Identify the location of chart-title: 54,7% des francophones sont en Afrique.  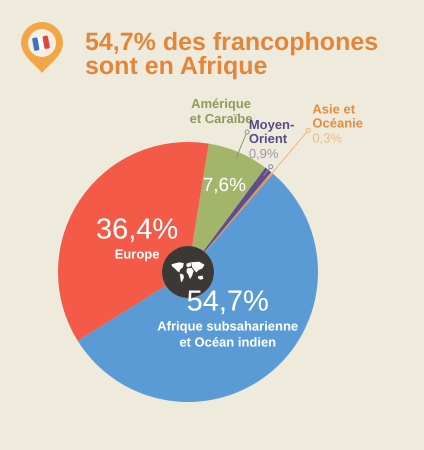
(235, 54).